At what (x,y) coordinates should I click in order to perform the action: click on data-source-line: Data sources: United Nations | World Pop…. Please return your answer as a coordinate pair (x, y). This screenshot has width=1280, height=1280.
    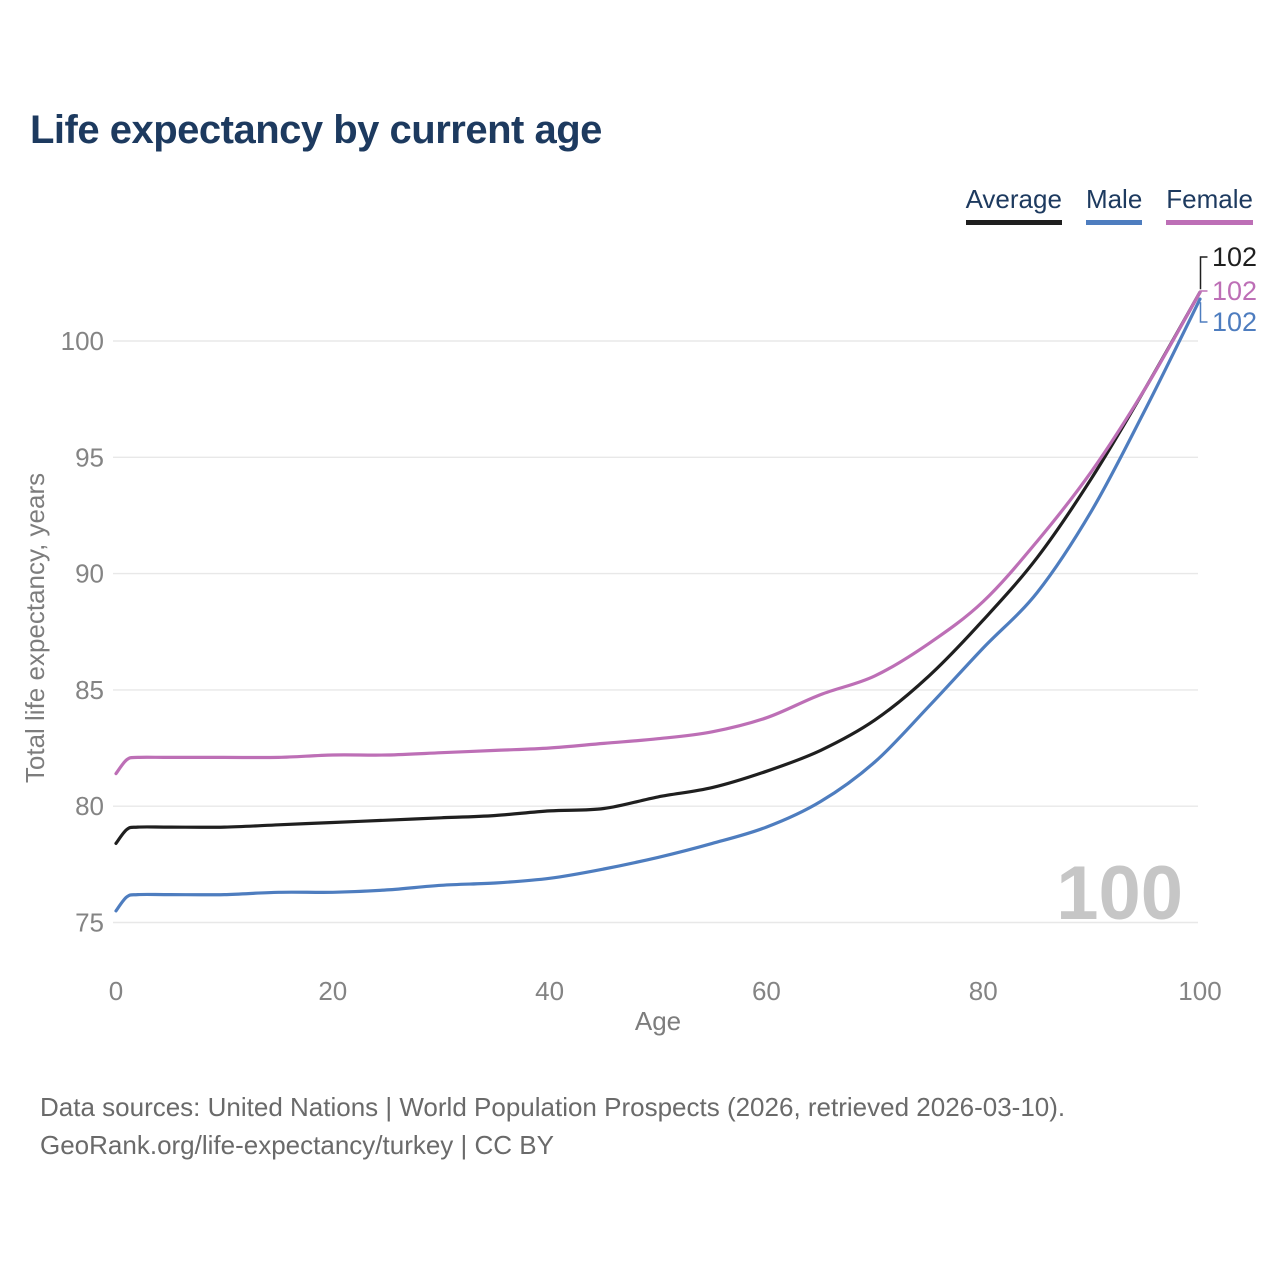
    Looking at the image, I should click on (553, 1107).